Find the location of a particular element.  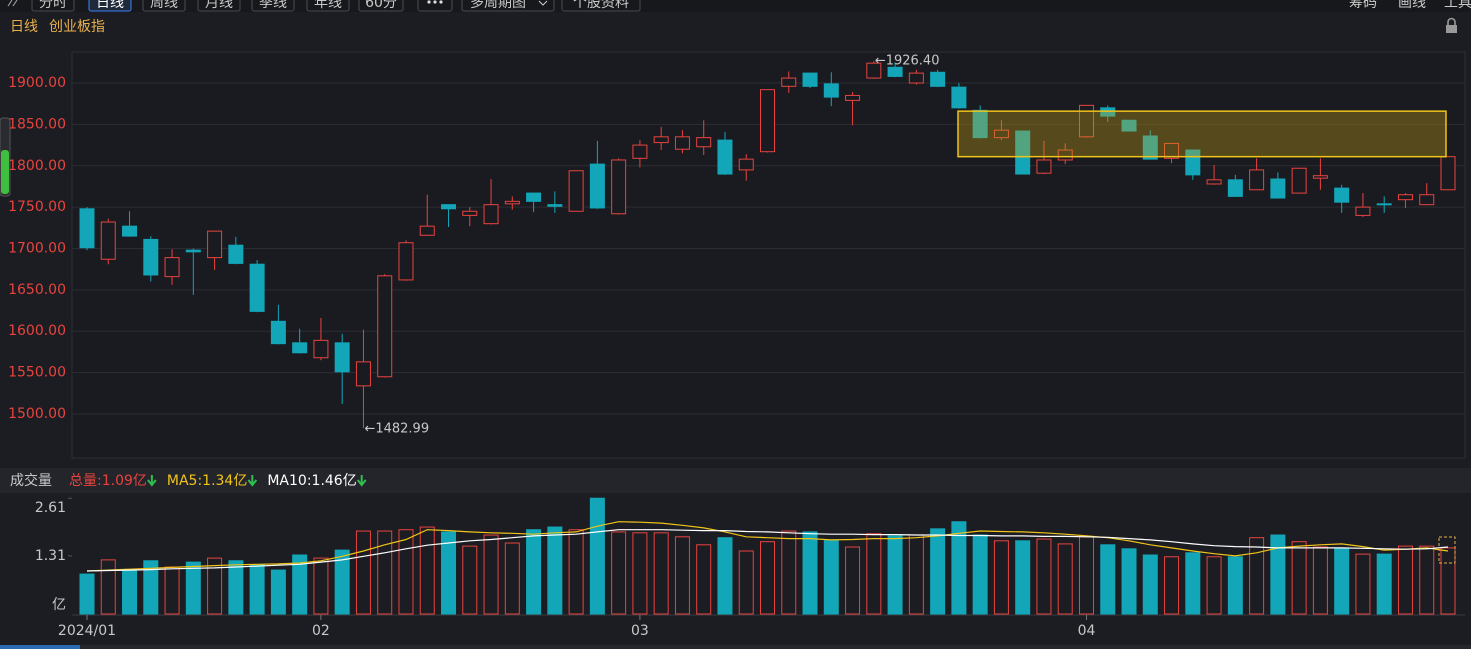

tab-label: 60分 is located at coordinates (381, 5).